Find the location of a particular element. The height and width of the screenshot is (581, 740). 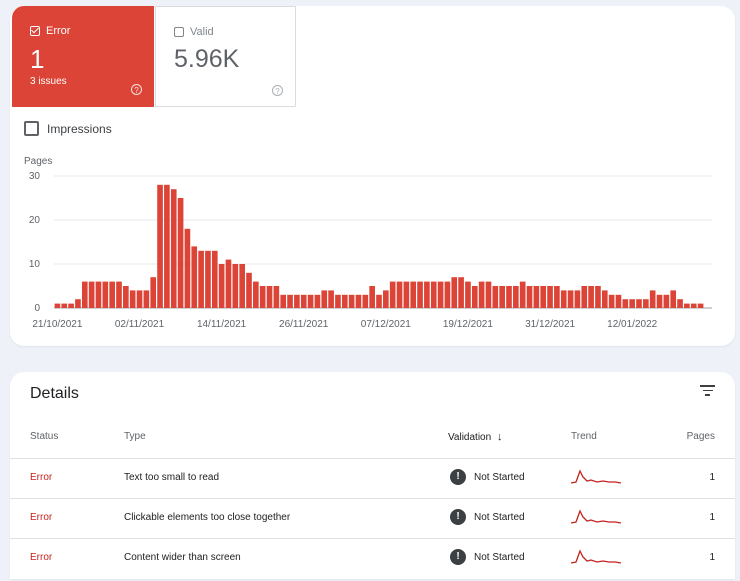

error-checkbox is located at coordinates (35, 31).